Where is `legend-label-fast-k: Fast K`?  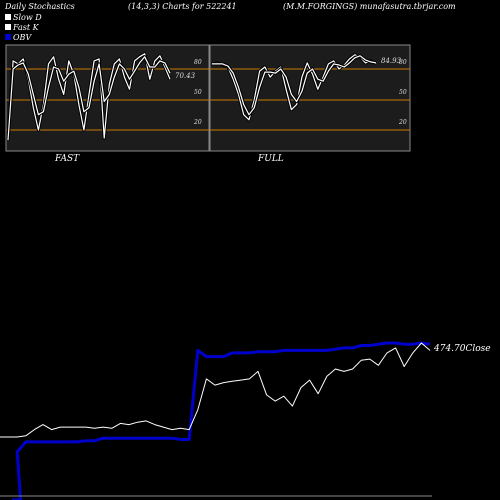
legend-label-fast-k: Fast K is located at coordinates (26, 27).